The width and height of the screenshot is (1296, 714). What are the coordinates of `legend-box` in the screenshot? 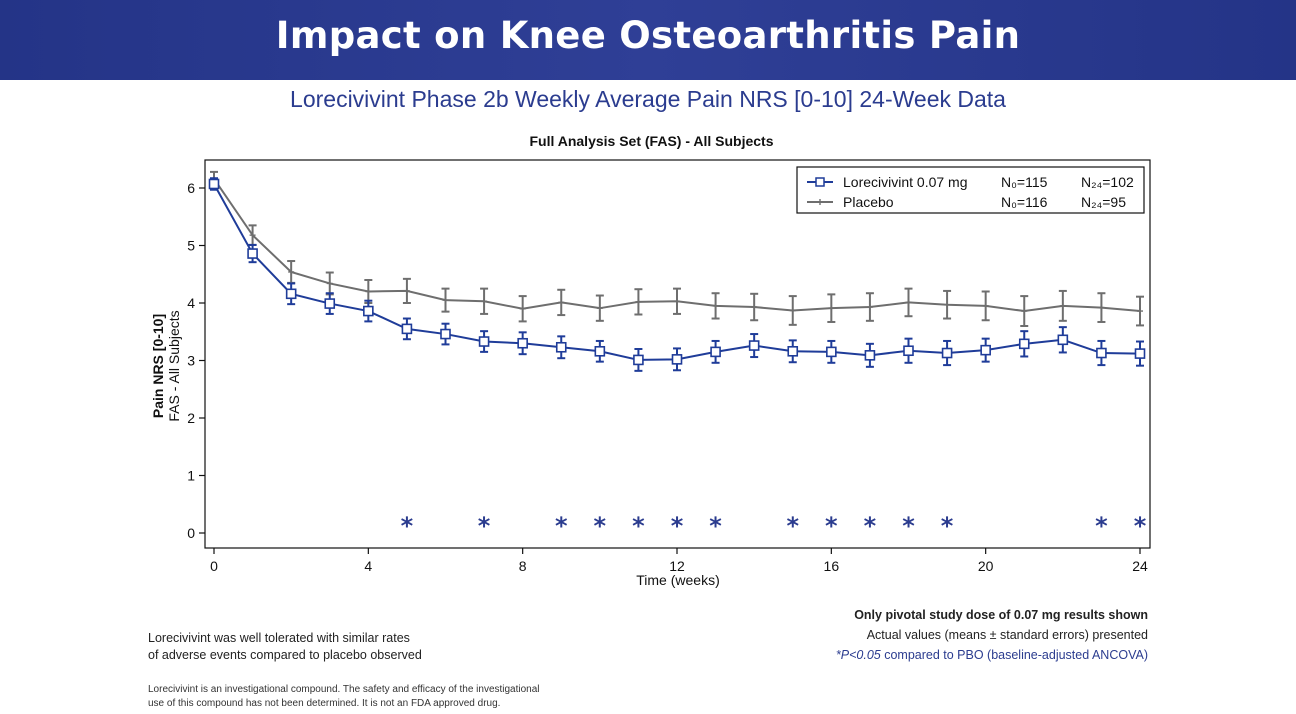 It's located at (970, 190).